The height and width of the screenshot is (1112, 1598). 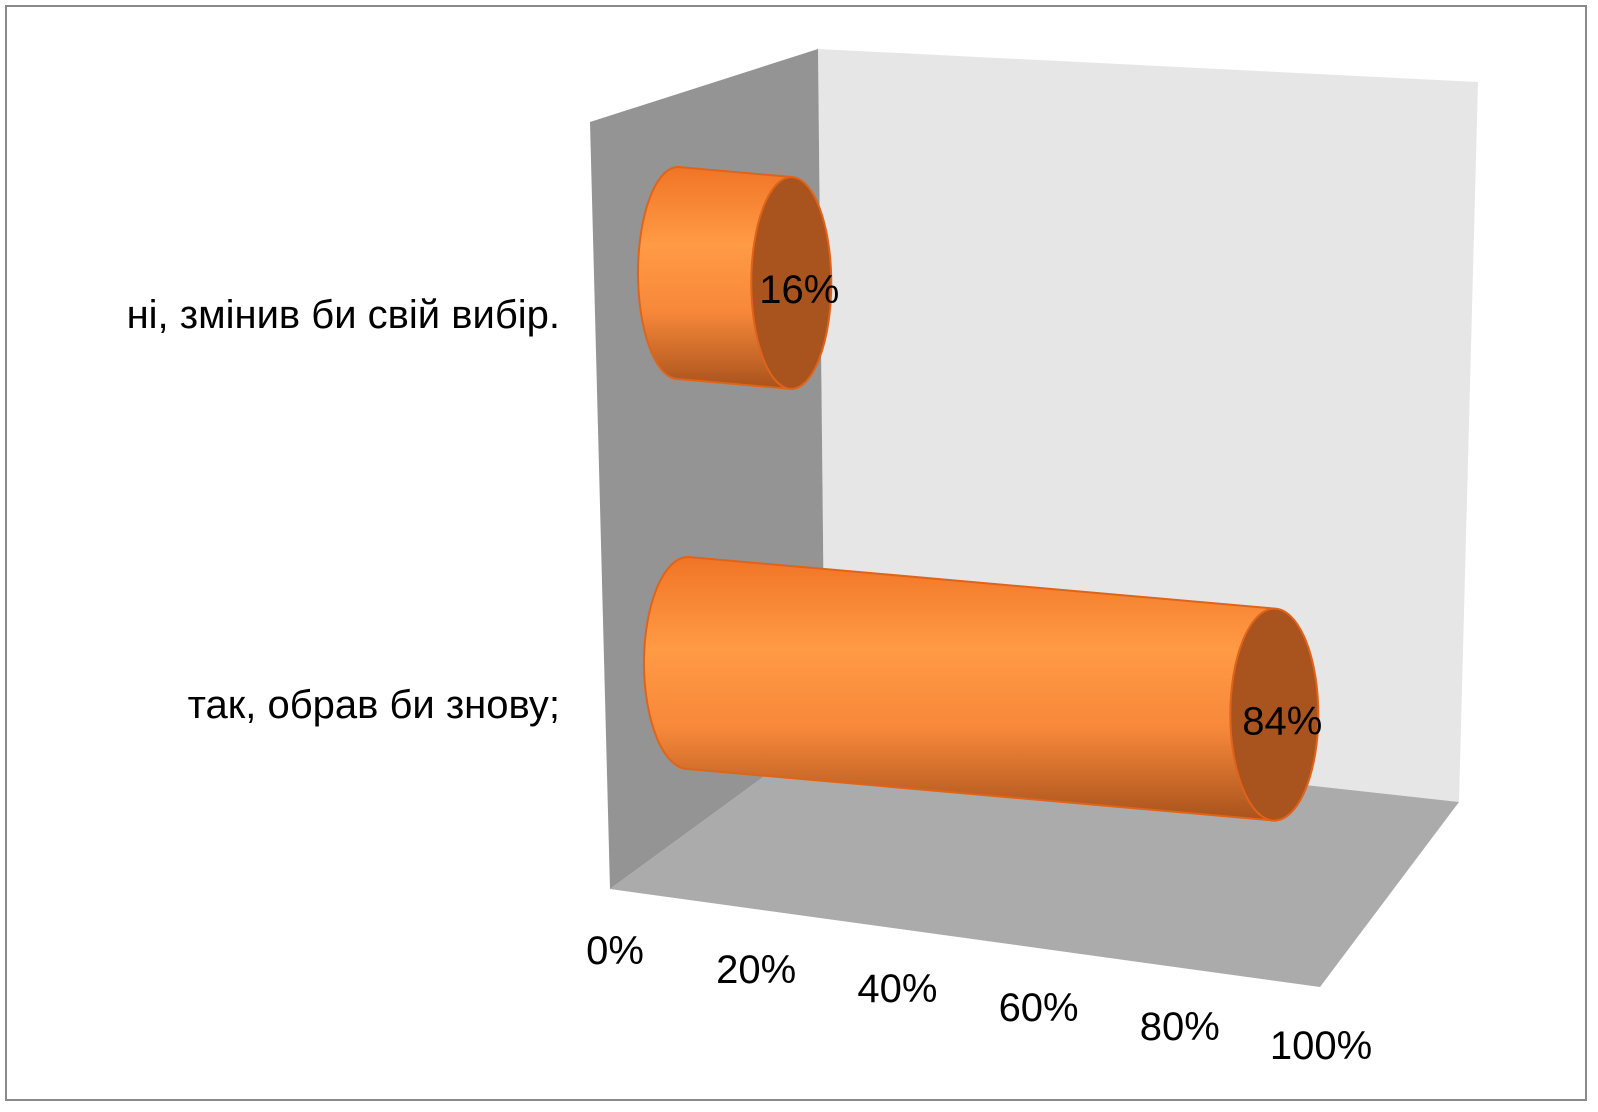 What do you see at coordinates (756, 970) in the screenshot?
I see `x-tick-label: 20%` at bounding box center [756, 970].